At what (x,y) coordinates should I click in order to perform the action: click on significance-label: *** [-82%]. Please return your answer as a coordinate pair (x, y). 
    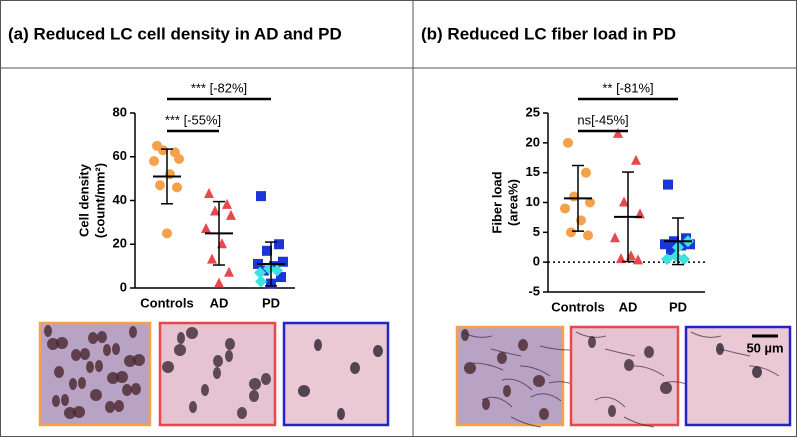
    Looking at the image, I should click on (219, 87).